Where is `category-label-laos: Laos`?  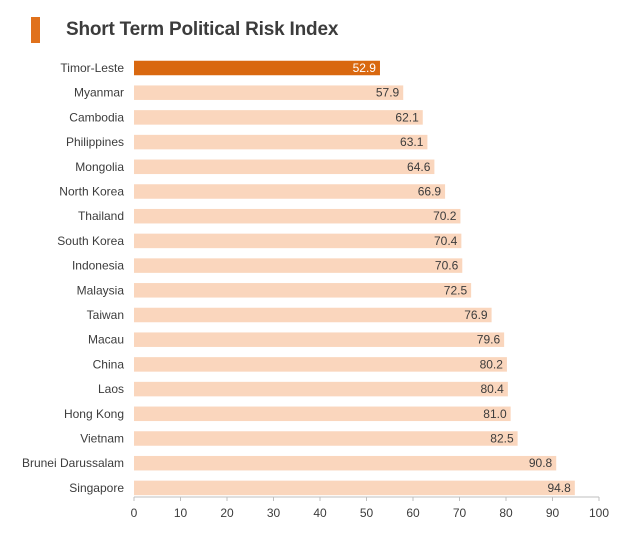 category-label-laos: Laos is located at coordinates (111, 389).